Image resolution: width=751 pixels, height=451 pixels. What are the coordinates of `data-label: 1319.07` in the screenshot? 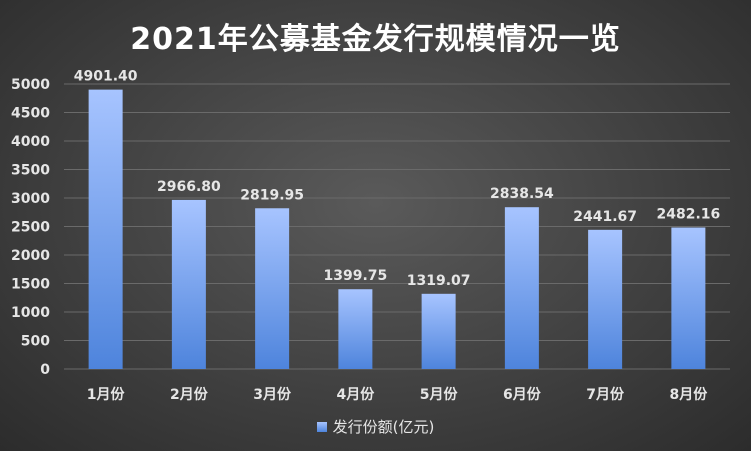 It's located at (439, 281).